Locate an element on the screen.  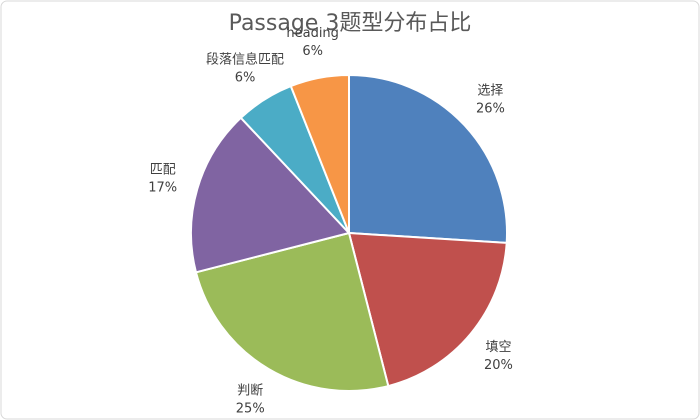
slice-label: 选择 is located at coordinates (490, 91).